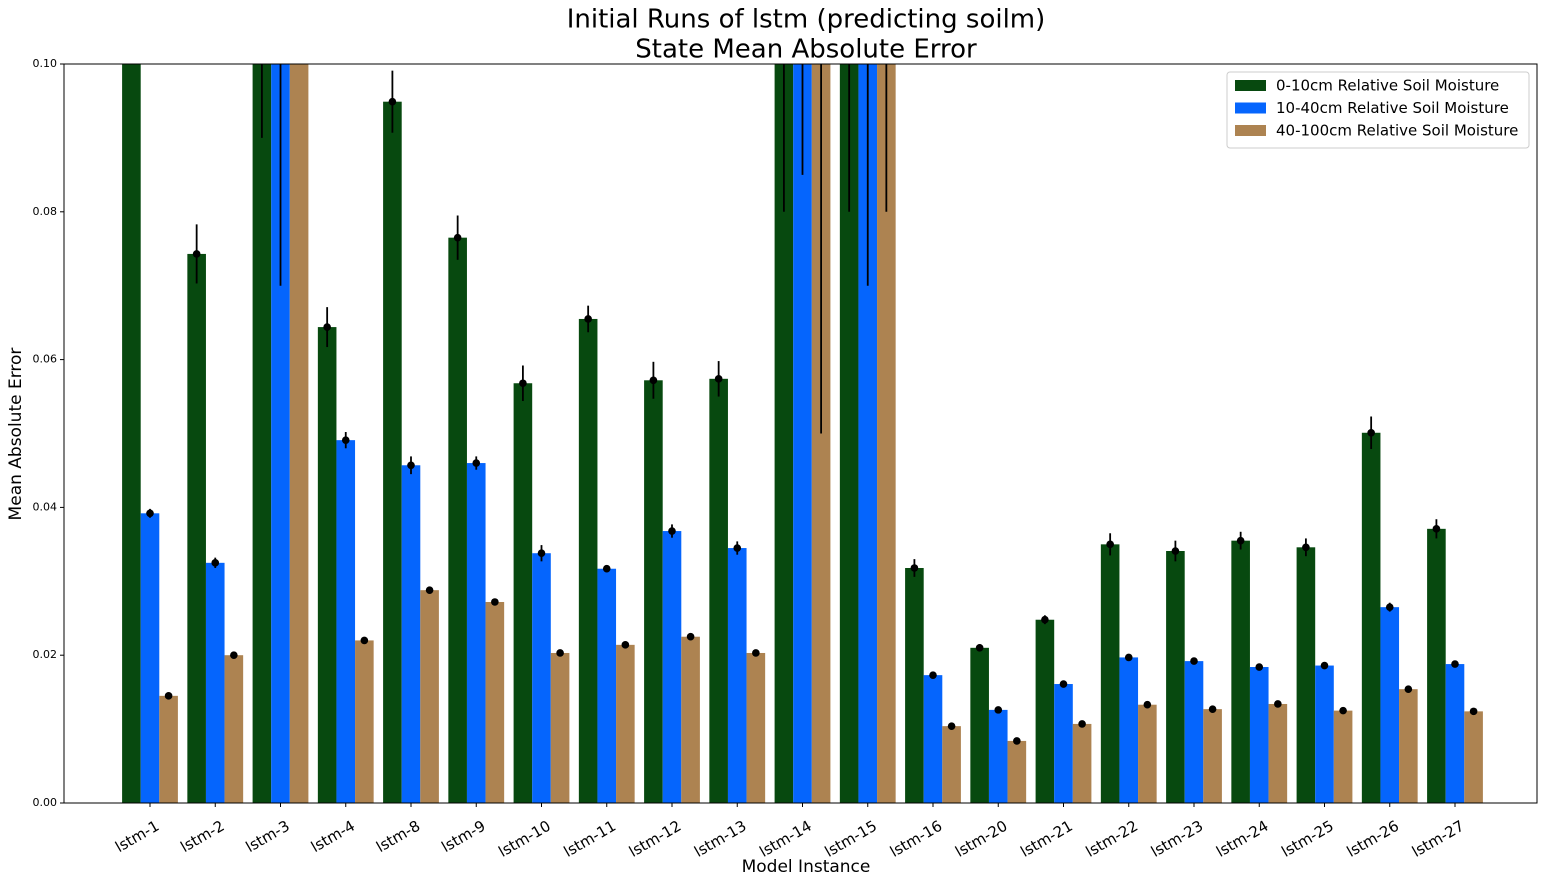 This screenshot has height=888, width=1559. Describe the element at coordinates (1242, 839) in the screenshot. I see `x-tick-label: lstm-24` at that location.